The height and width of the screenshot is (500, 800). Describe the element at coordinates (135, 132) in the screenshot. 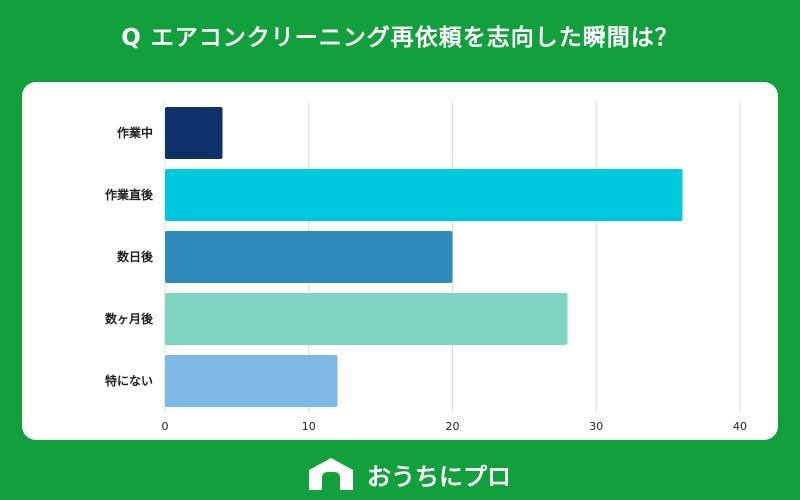

I see `category-label: 作業中` at that location.